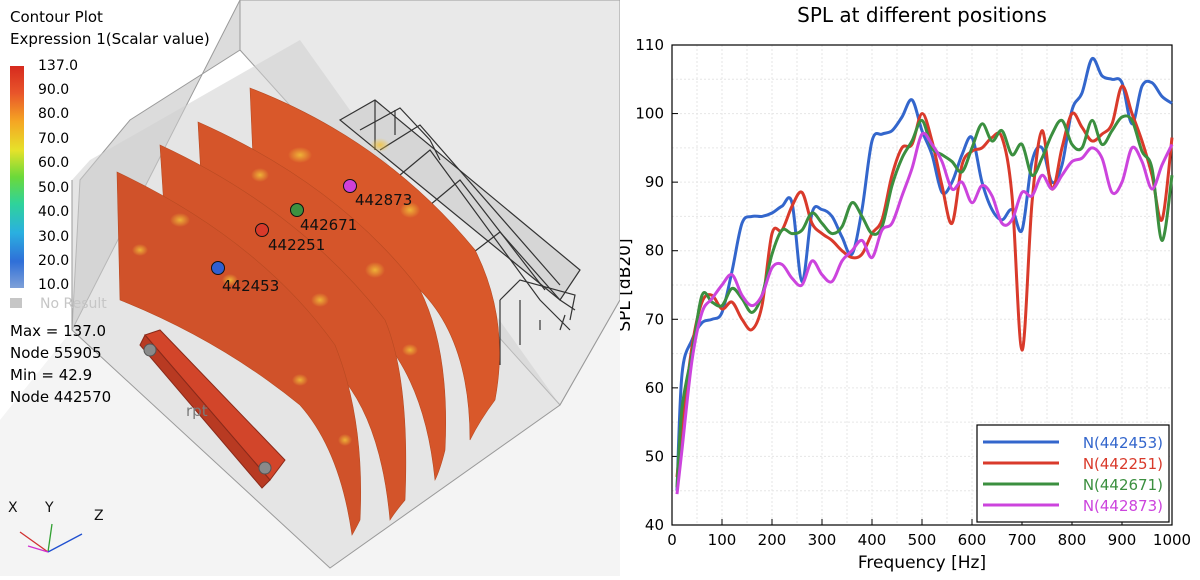  Describe the element at coordinates (51, 375) in the screenshot. I see `min-value: Min = 42.9` at that location.